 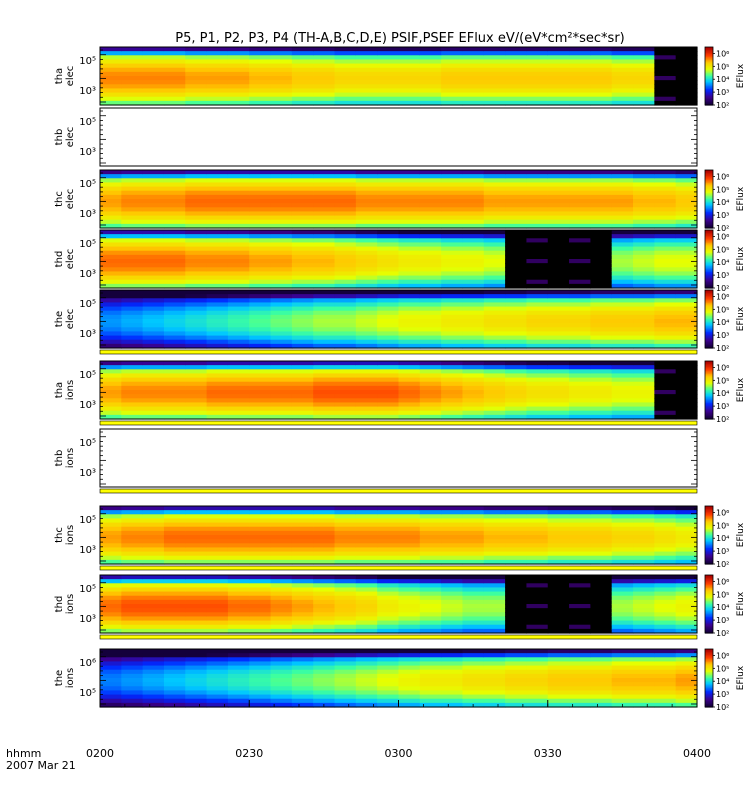 What do you see at coordinates (87, 304) in the screenshot?
I see `y-tick-label: 10⁵` at bounding box center [87, 304].